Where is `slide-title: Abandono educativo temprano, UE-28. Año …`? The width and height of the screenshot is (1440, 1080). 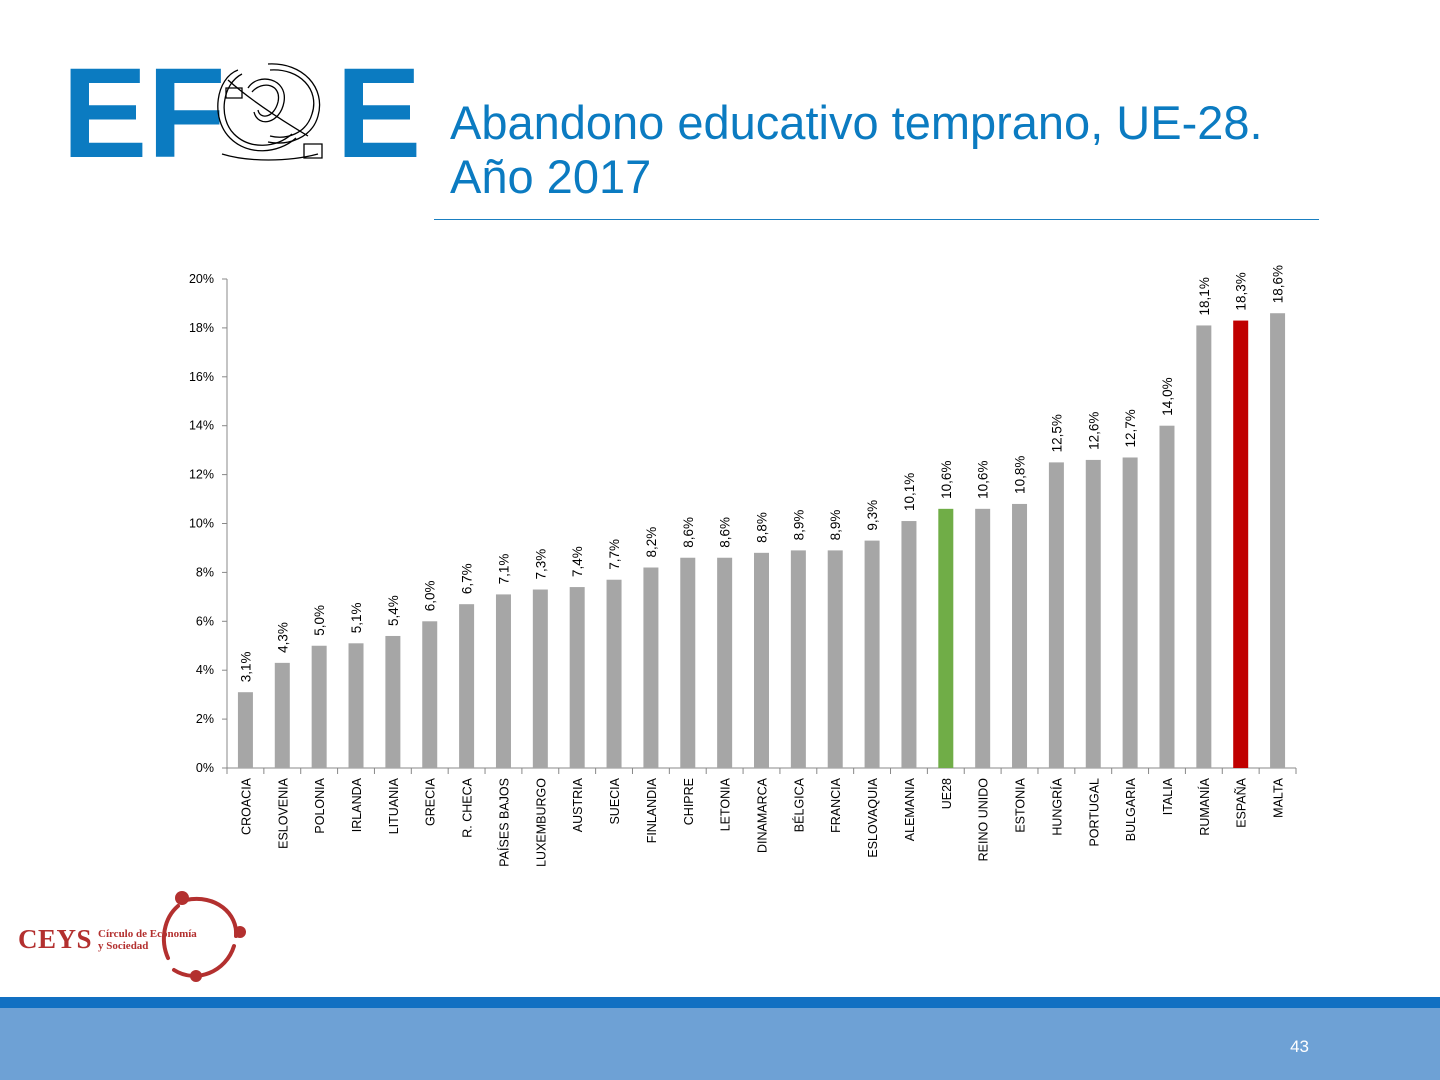 slide-title: Abandono educativo temprano, UE-28. Año … is located at coordinates (890, 150).